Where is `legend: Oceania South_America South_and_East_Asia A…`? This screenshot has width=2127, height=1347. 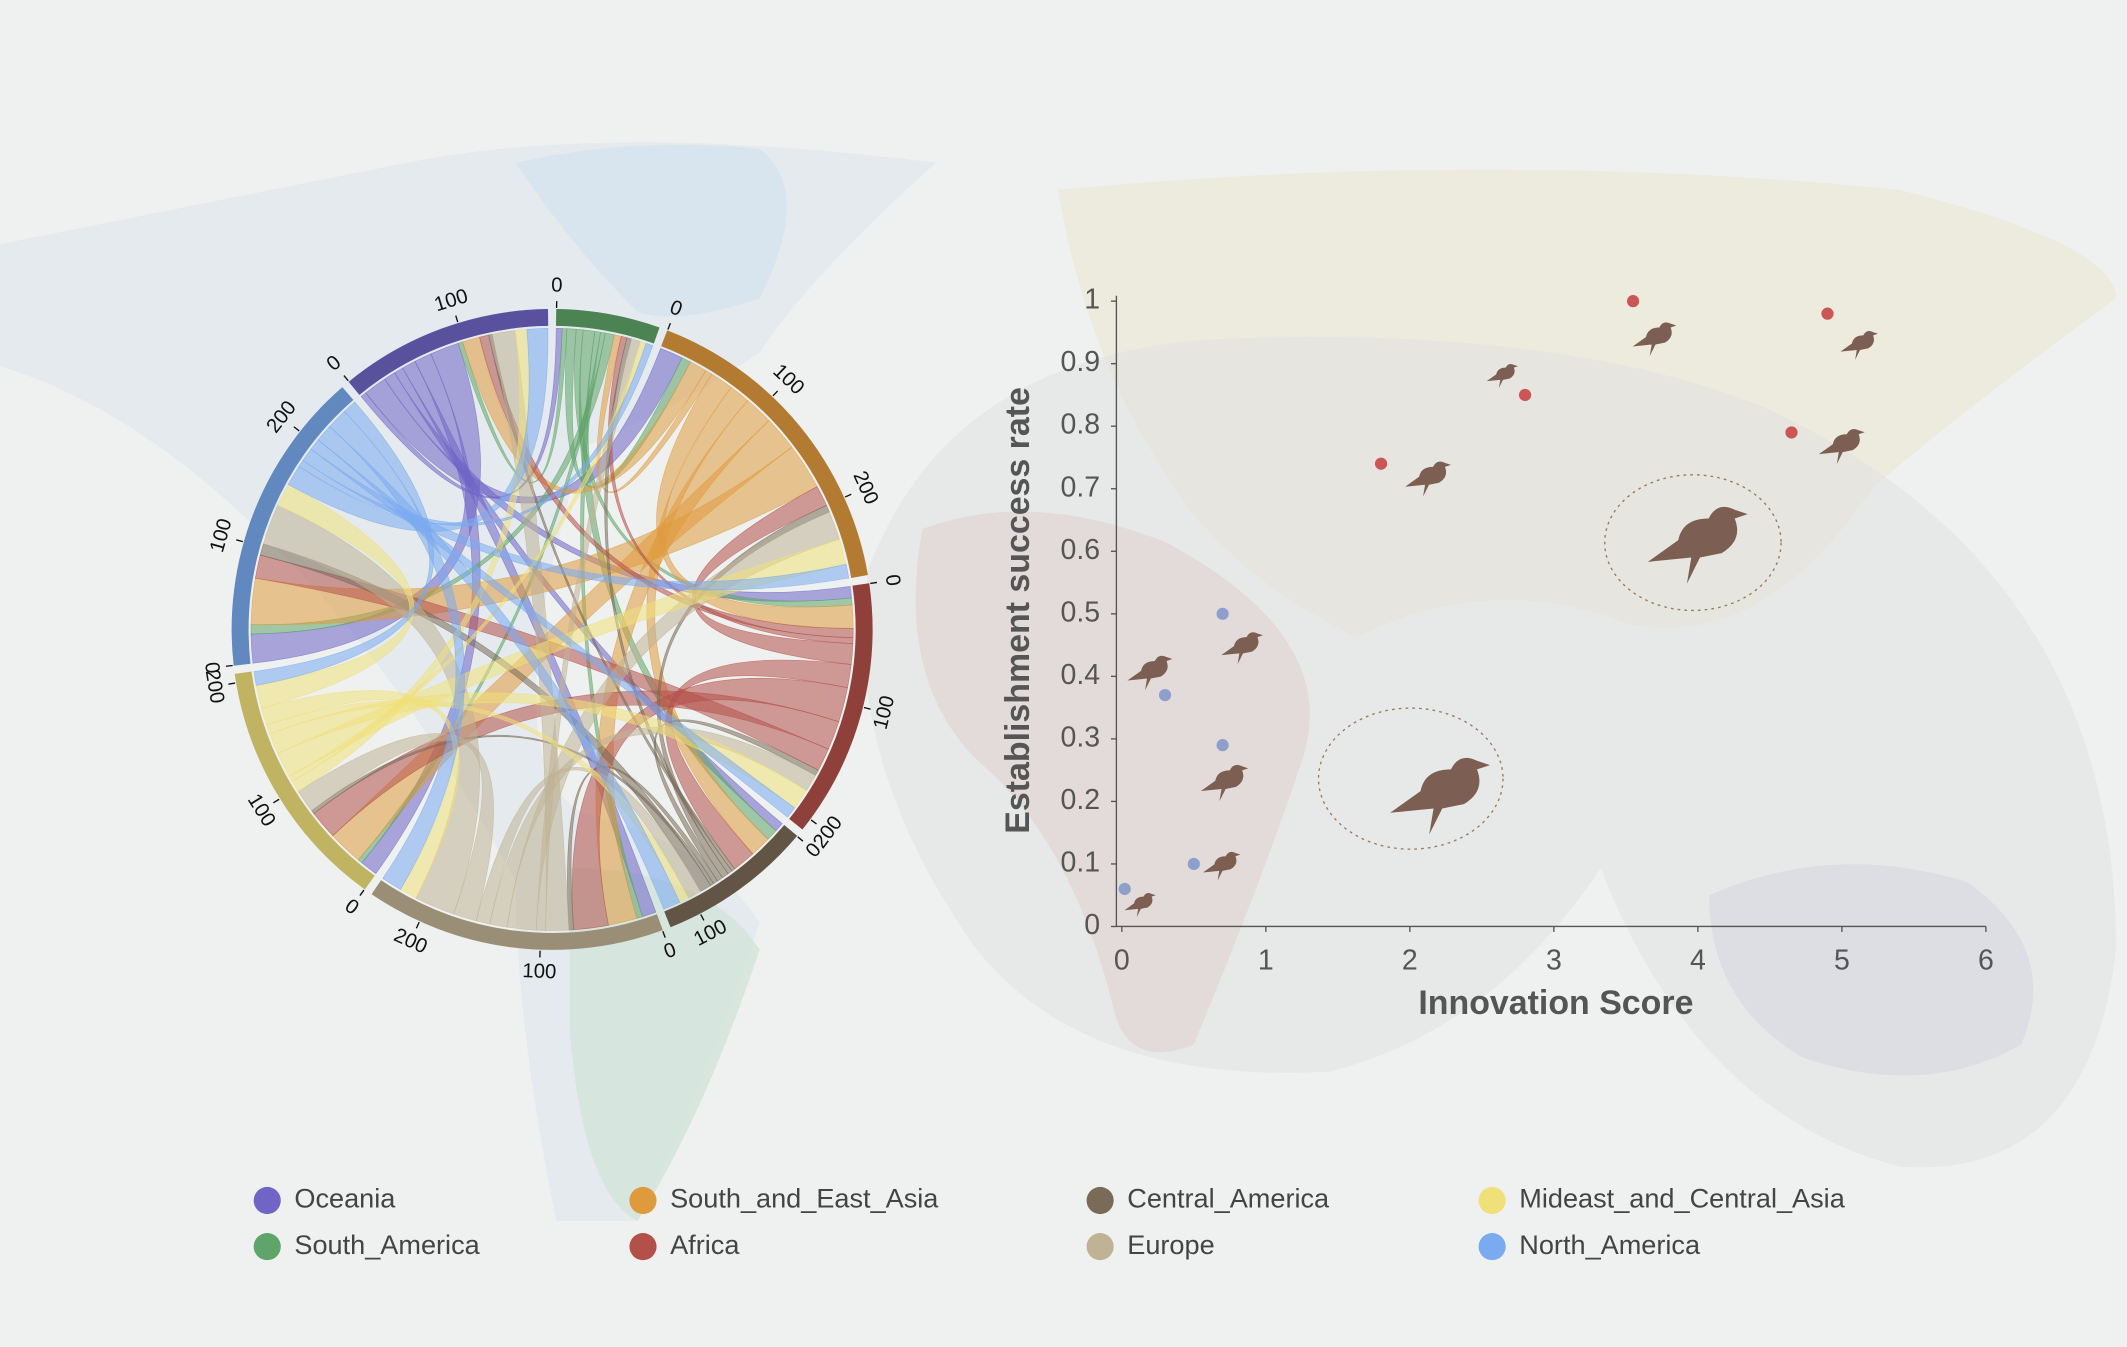
legend: Oceania South_America South_and_East_Asia A… is located at coordinates (1049, 1222).